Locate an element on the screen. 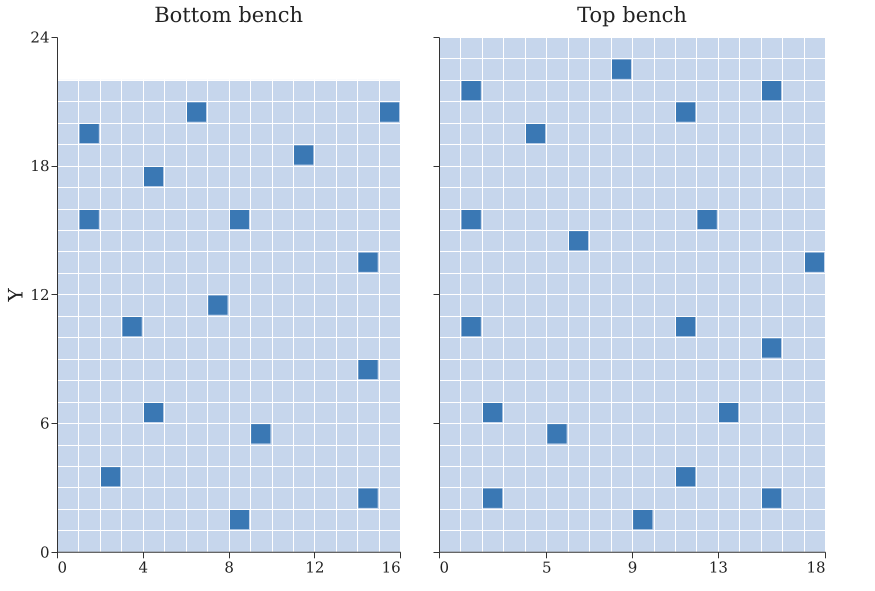 This screenshot has height=591, width=875. x-tick-label: 13 is located at coordinates (718, 567).